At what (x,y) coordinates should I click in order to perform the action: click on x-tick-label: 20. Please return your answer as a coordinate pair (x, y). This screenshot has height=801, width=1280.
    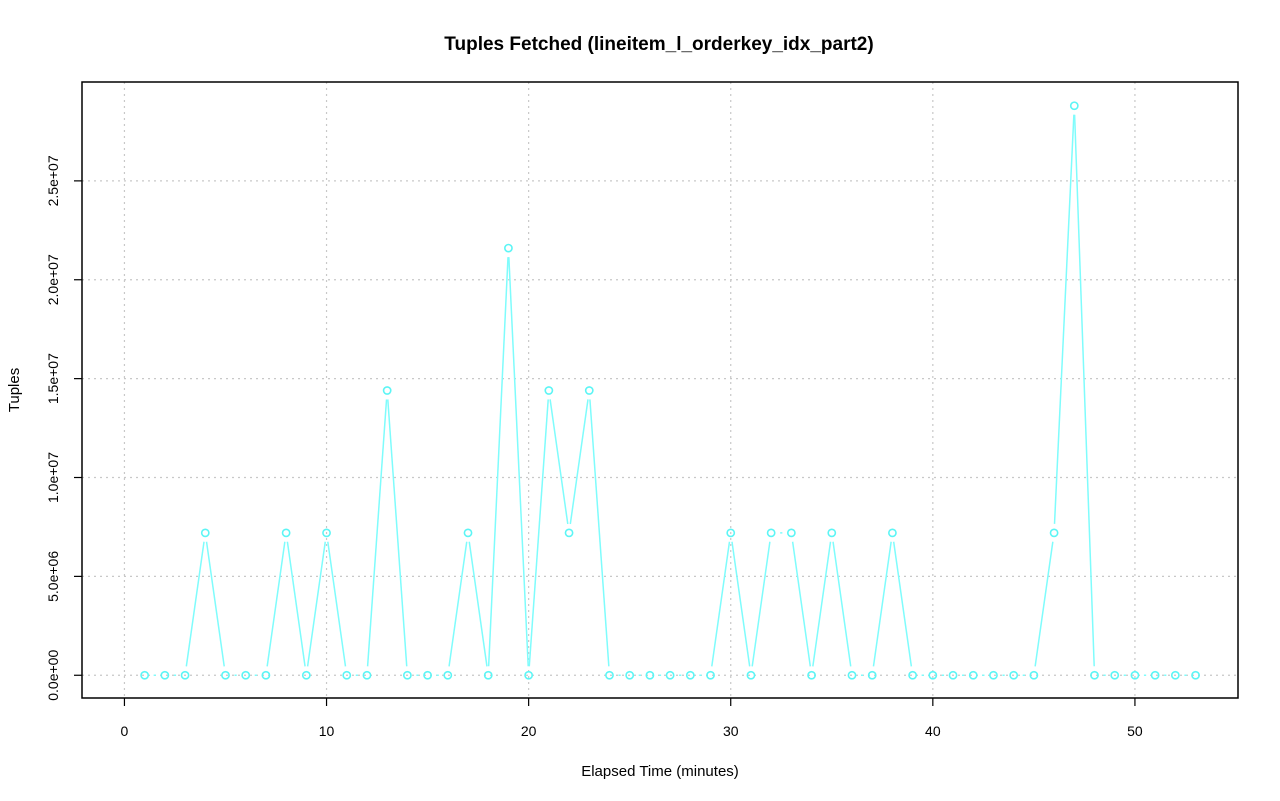
    Looking at the image, I should click on (529, 731).